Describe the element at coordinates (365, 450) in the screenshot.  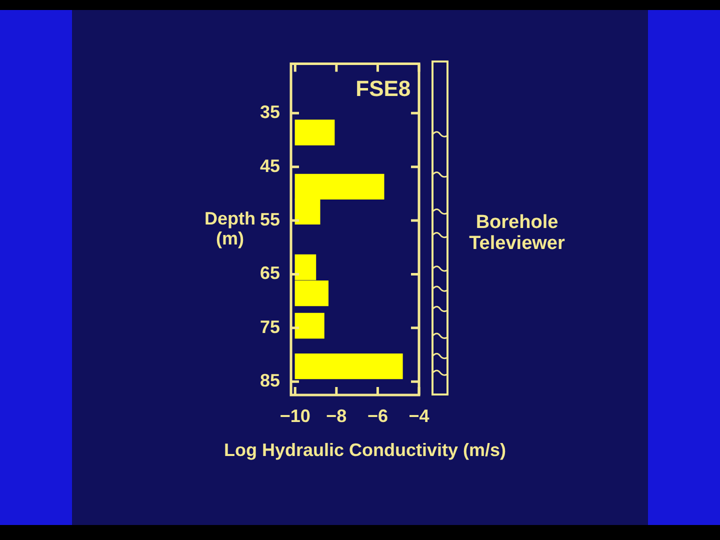
I see `x-axis-title: Log Hydraulic Conductivity (m/s)` at that location.